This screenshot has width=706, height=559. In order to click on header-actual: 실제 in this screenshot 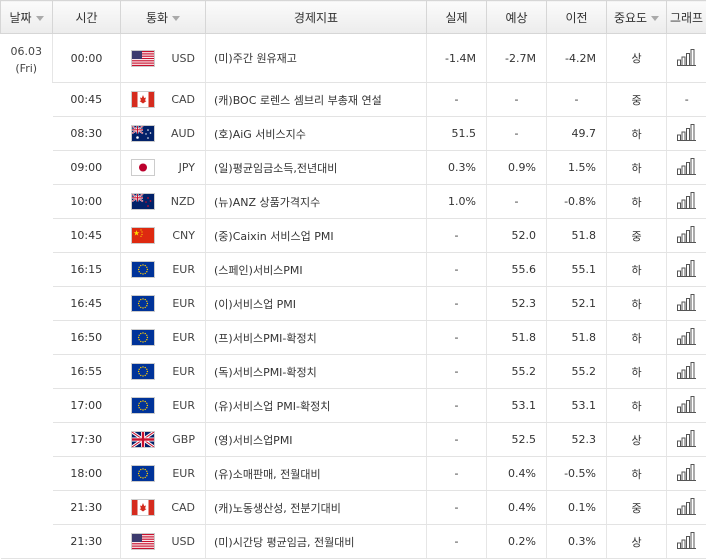, I will do `click(457, 17)`.